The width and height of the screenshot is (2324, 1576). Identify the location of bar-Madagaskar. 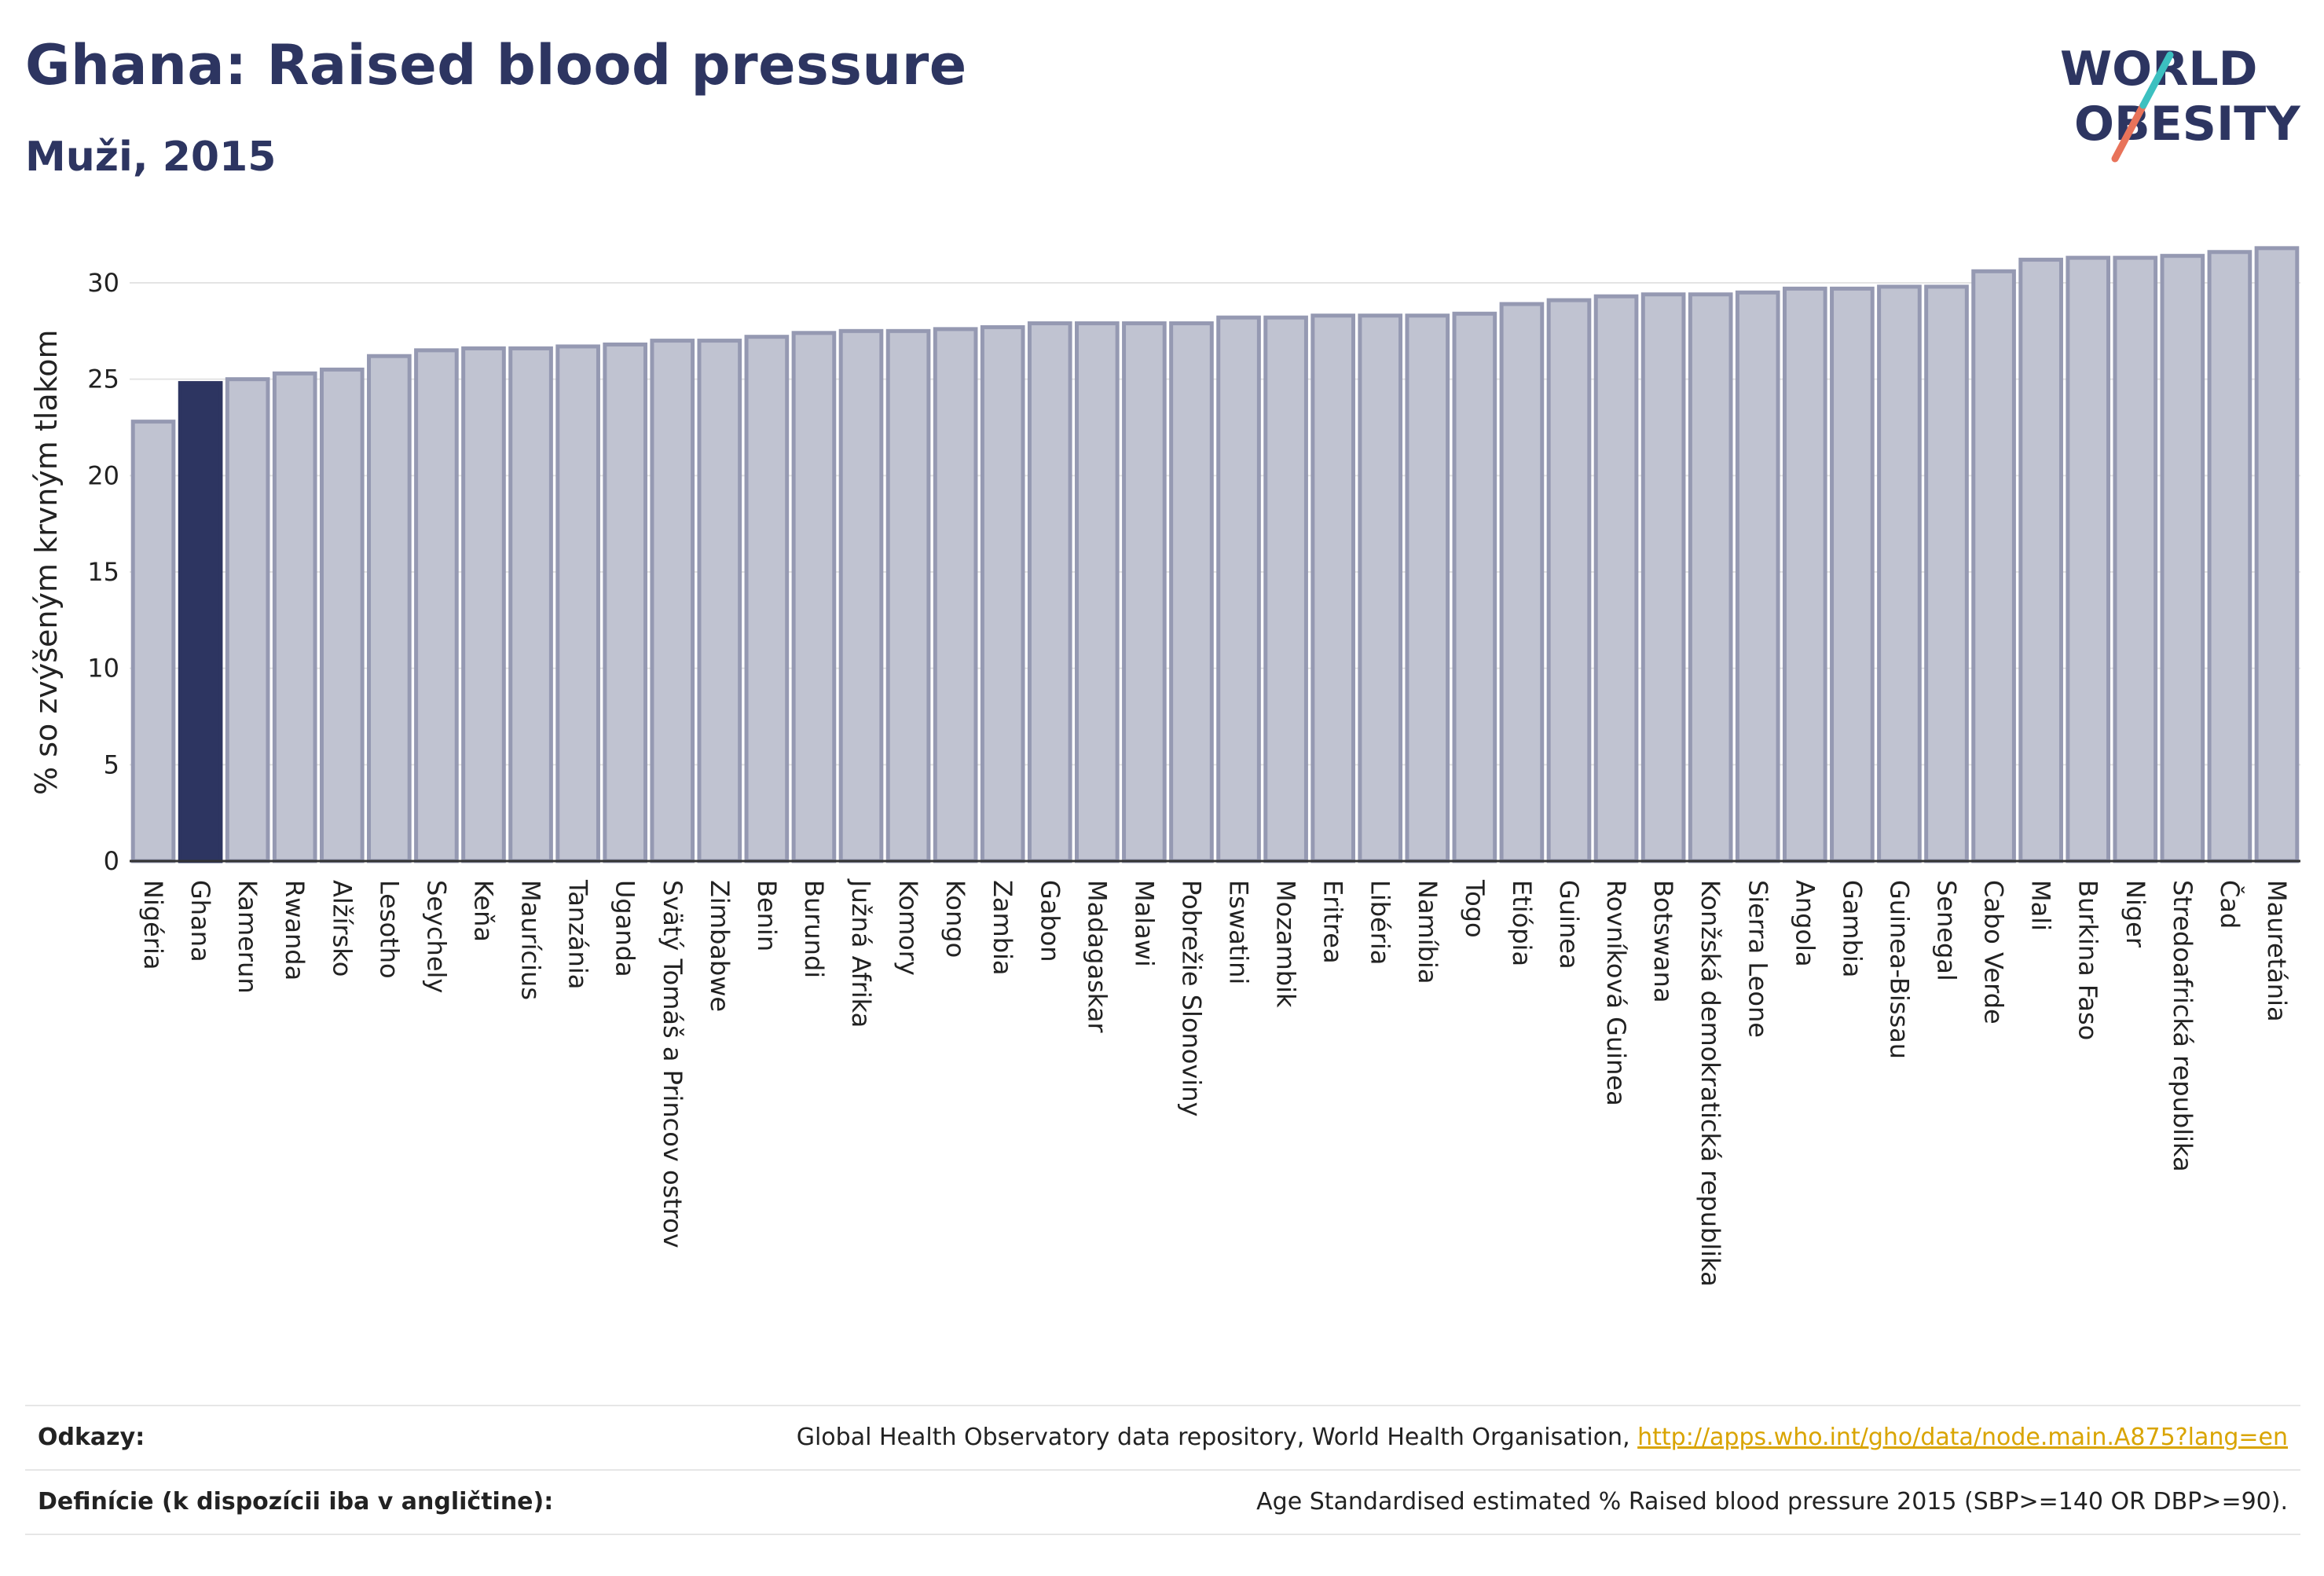
(1097, 592).